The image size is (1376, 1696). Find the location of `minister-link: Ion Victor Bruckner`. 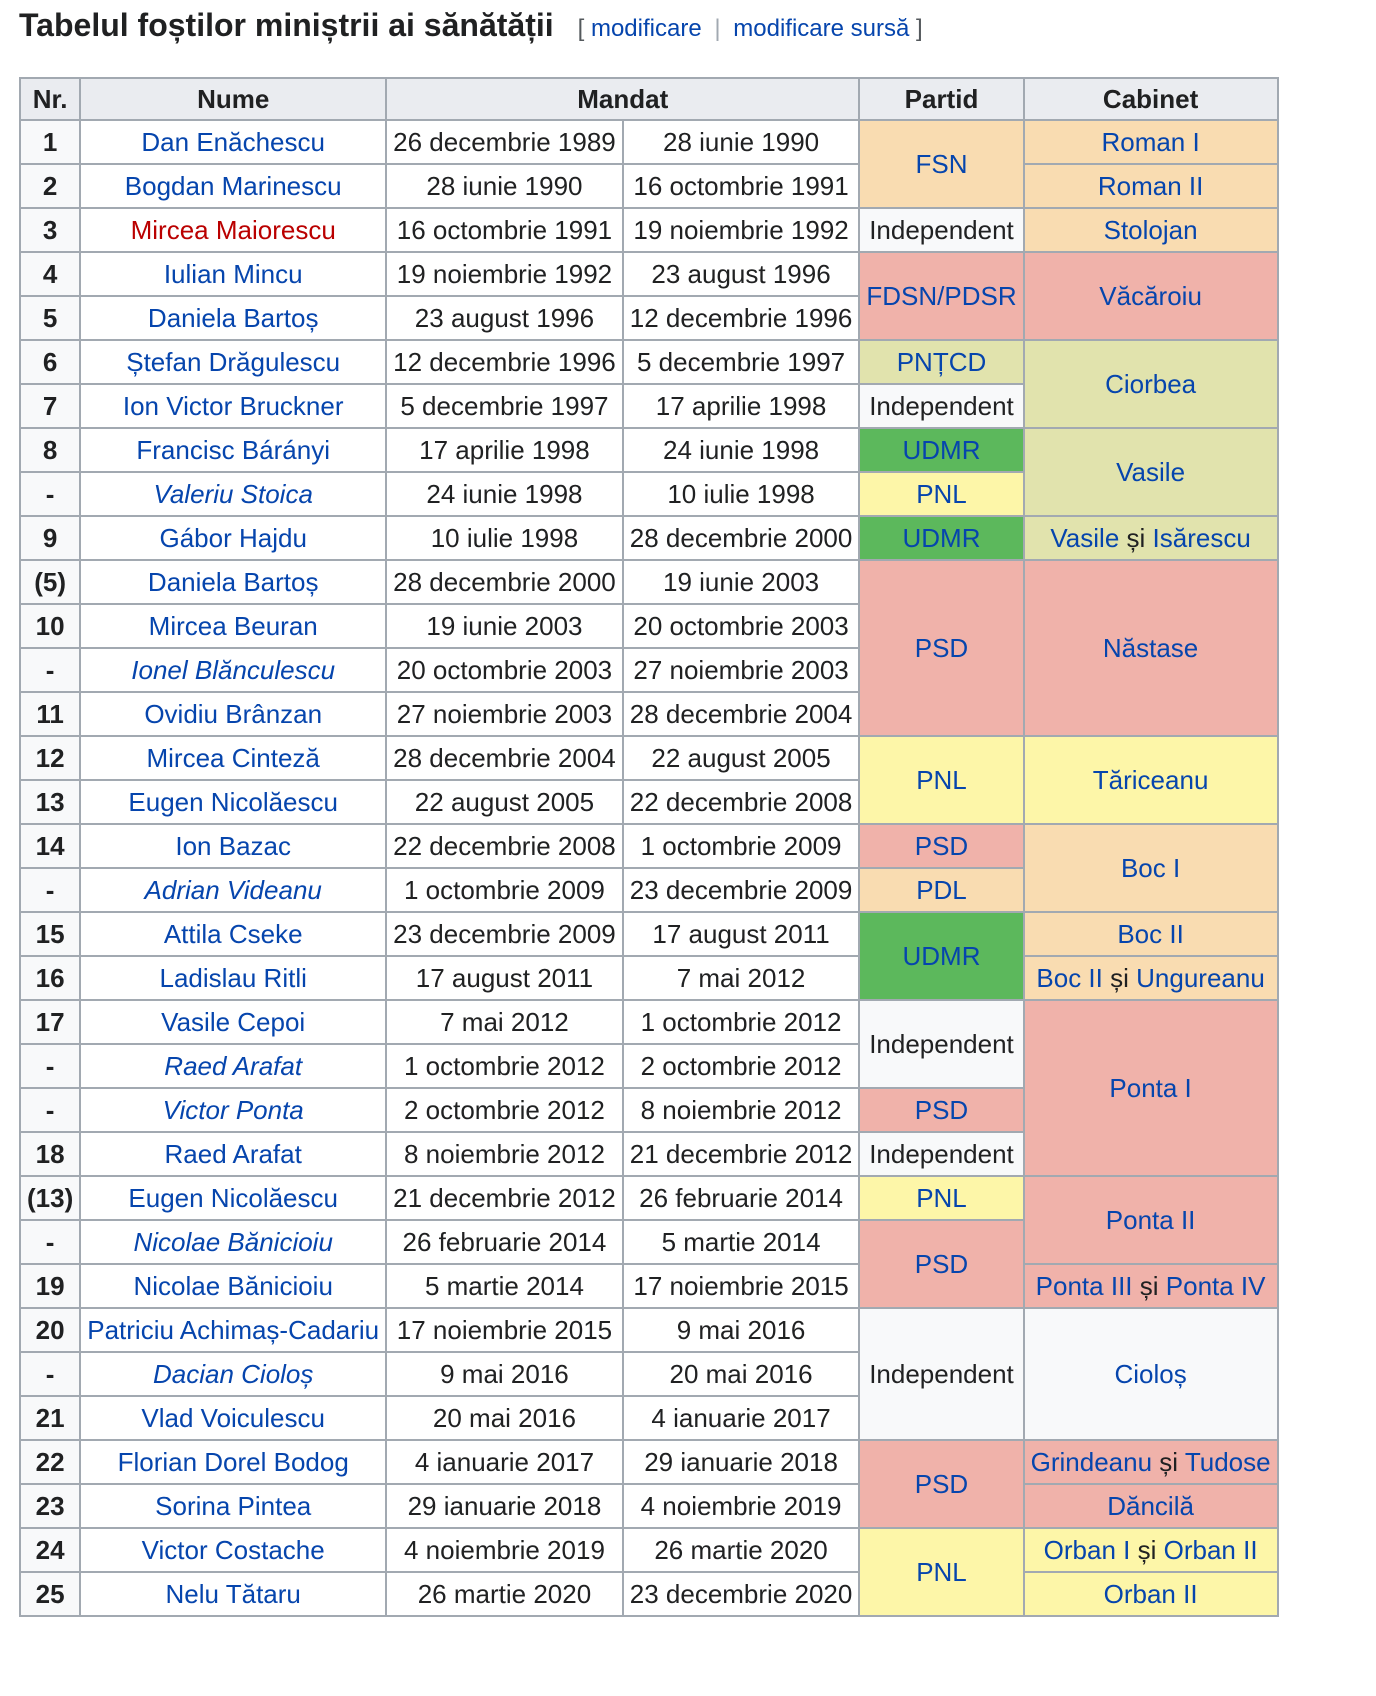

minister-link: Ion Victor Bruckner is located at coordinates (233, 406).